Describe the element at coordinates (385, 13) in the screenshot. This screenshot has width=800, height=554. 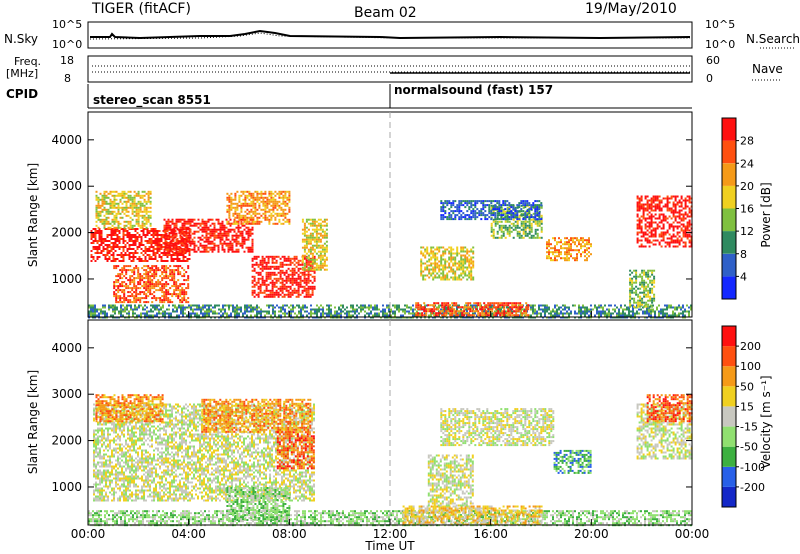
I see `beam-title: Beam 02` at that location.